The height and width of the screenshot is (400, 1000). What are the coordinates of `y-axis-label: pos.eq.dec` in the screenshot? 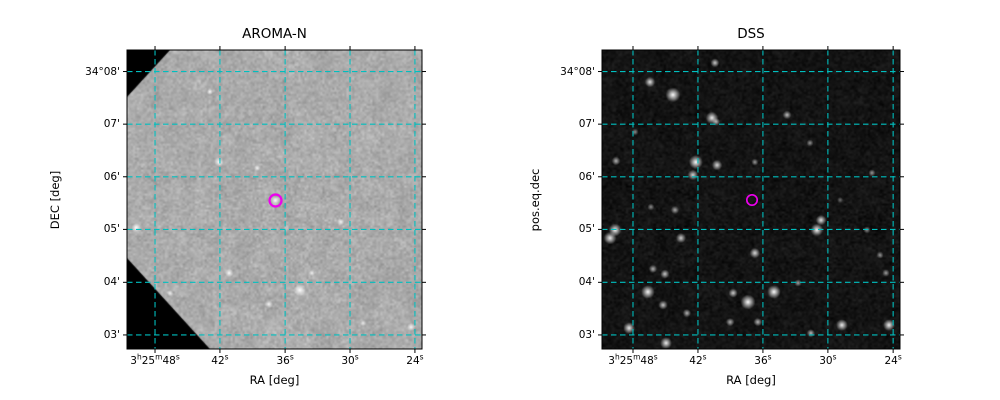 It's located at (535, 199).